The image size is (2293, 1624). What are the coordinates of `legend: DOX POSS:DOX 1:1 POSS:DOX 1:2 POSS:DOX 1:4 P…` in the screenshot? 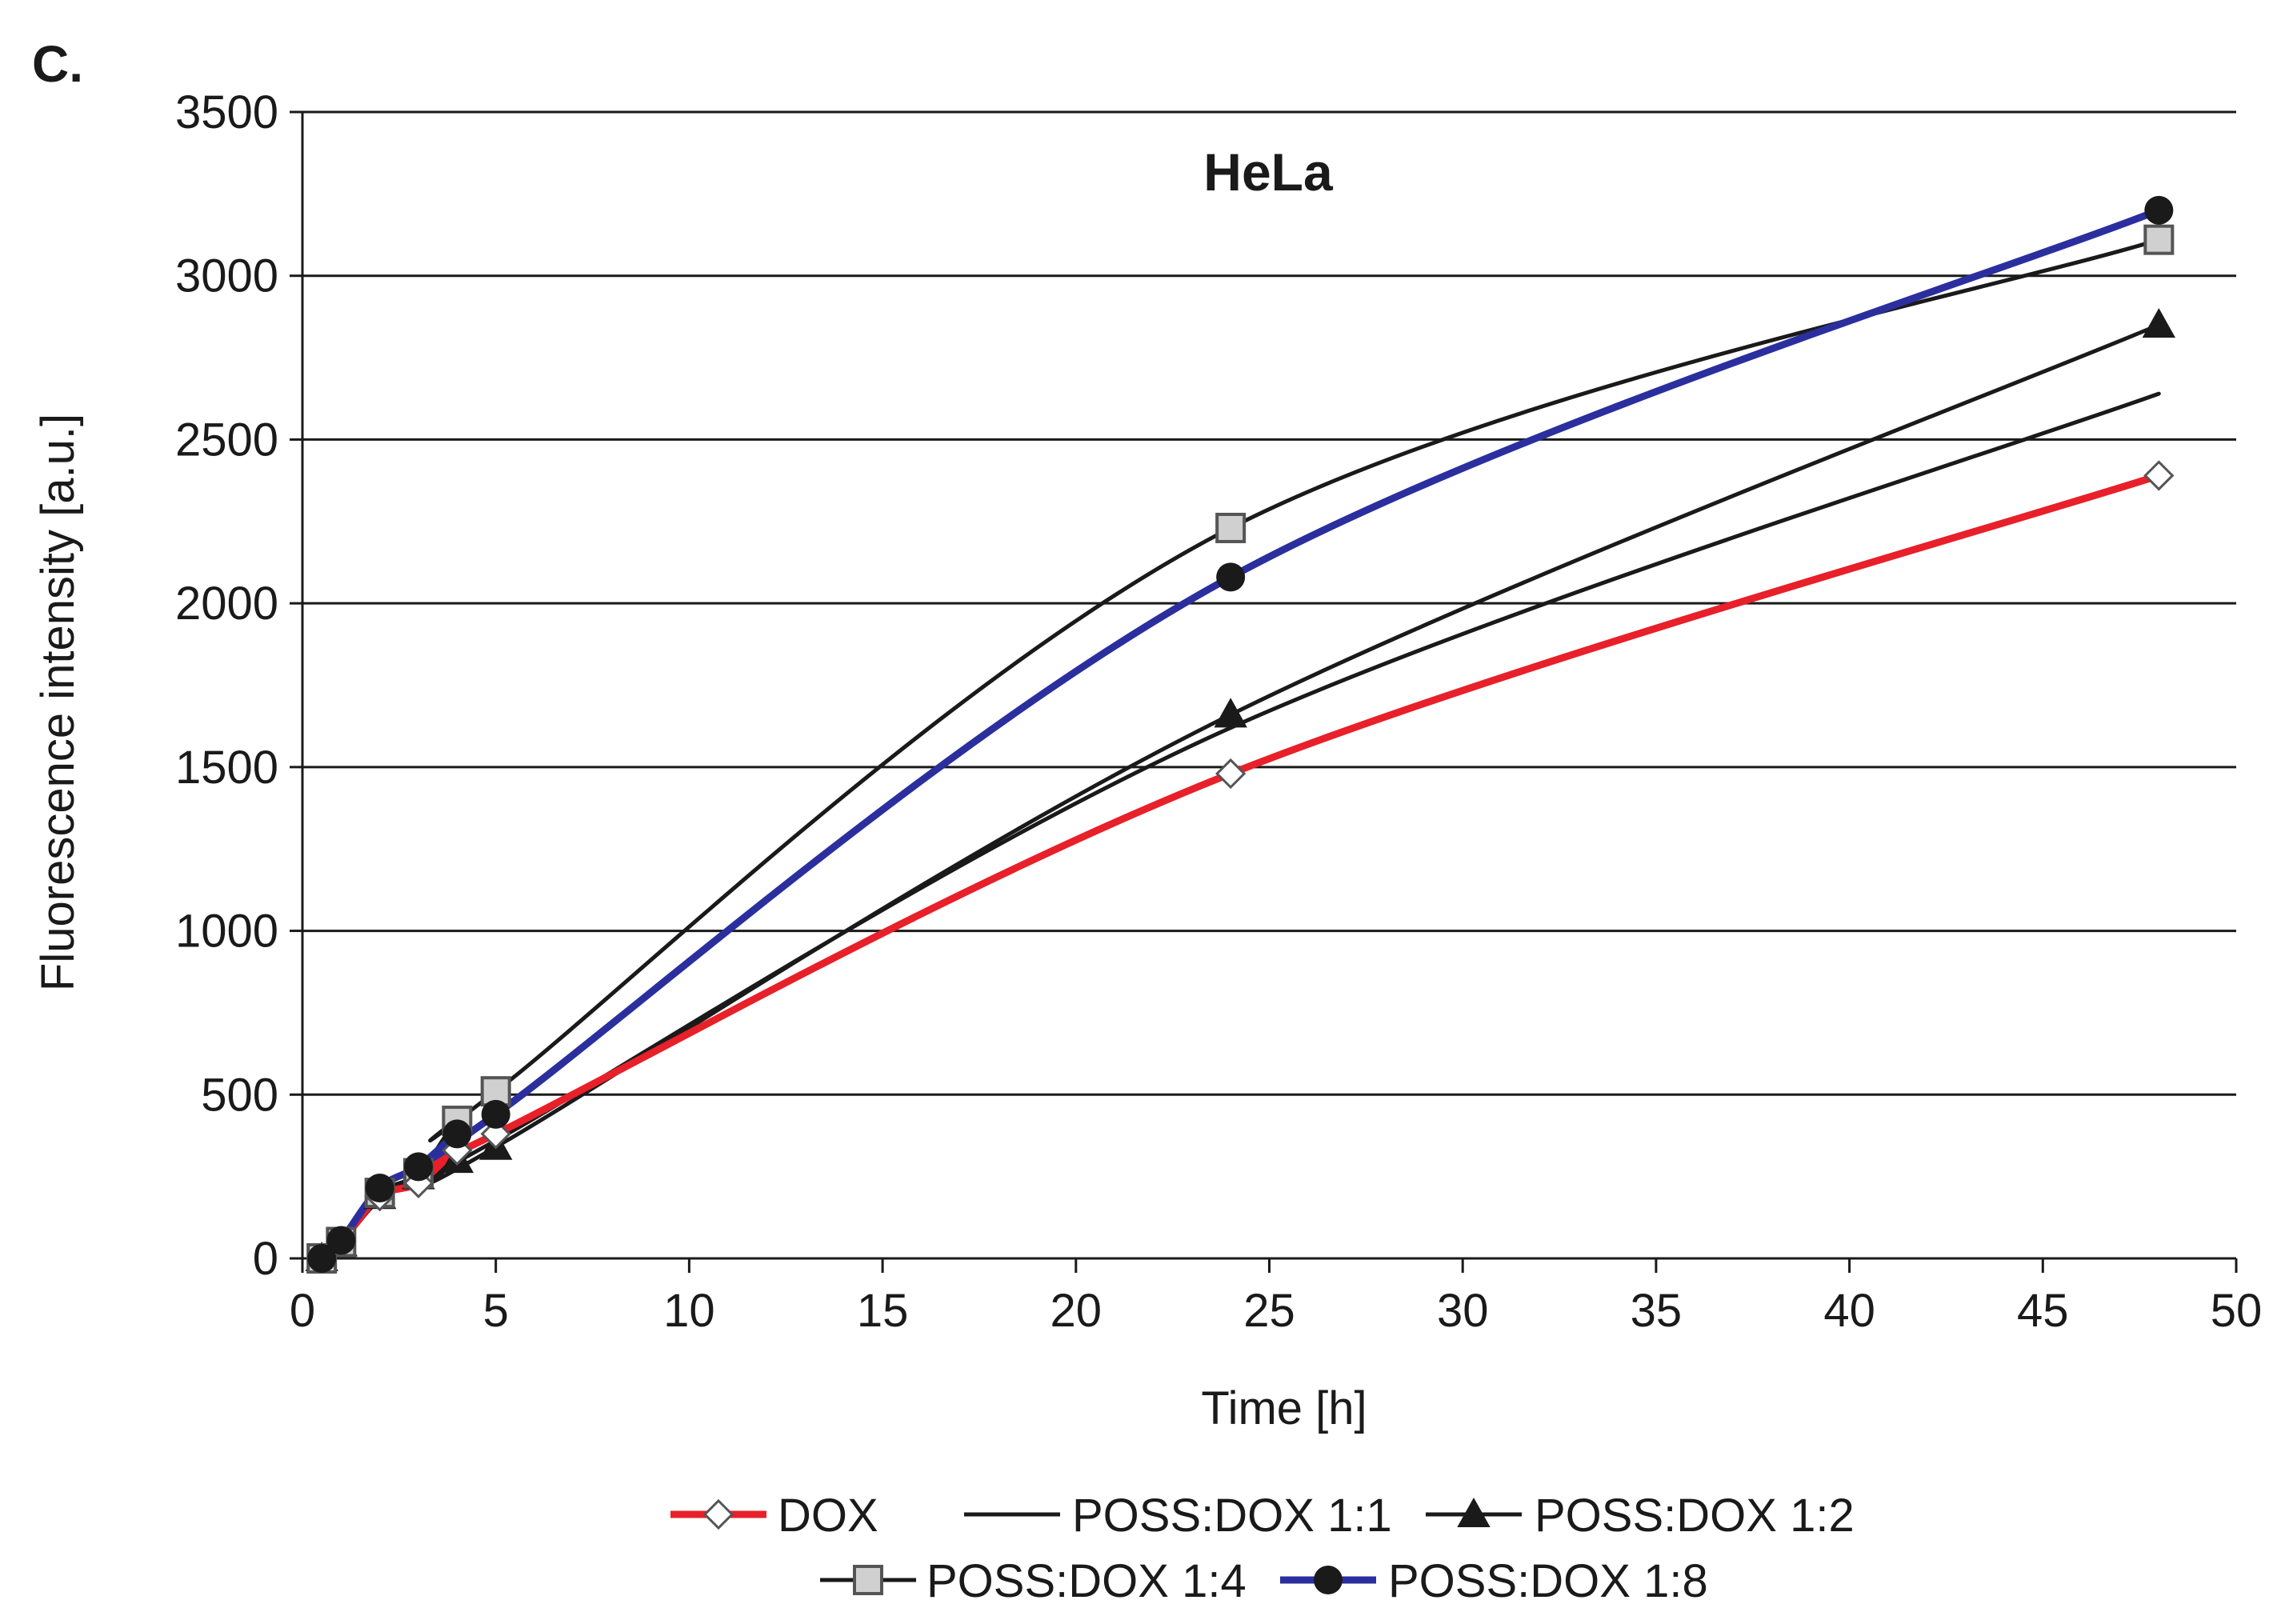 It's located at (1263, 1548).